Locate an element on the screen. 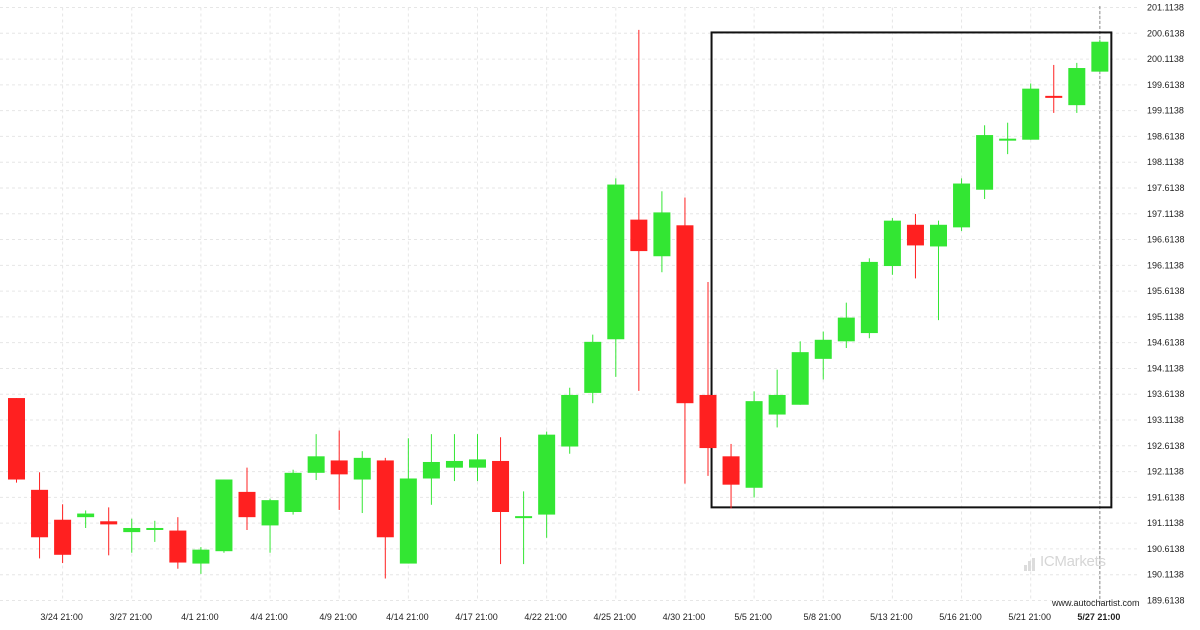  y-tick-label: 194.1138 is located at coordinates (1165, 368).